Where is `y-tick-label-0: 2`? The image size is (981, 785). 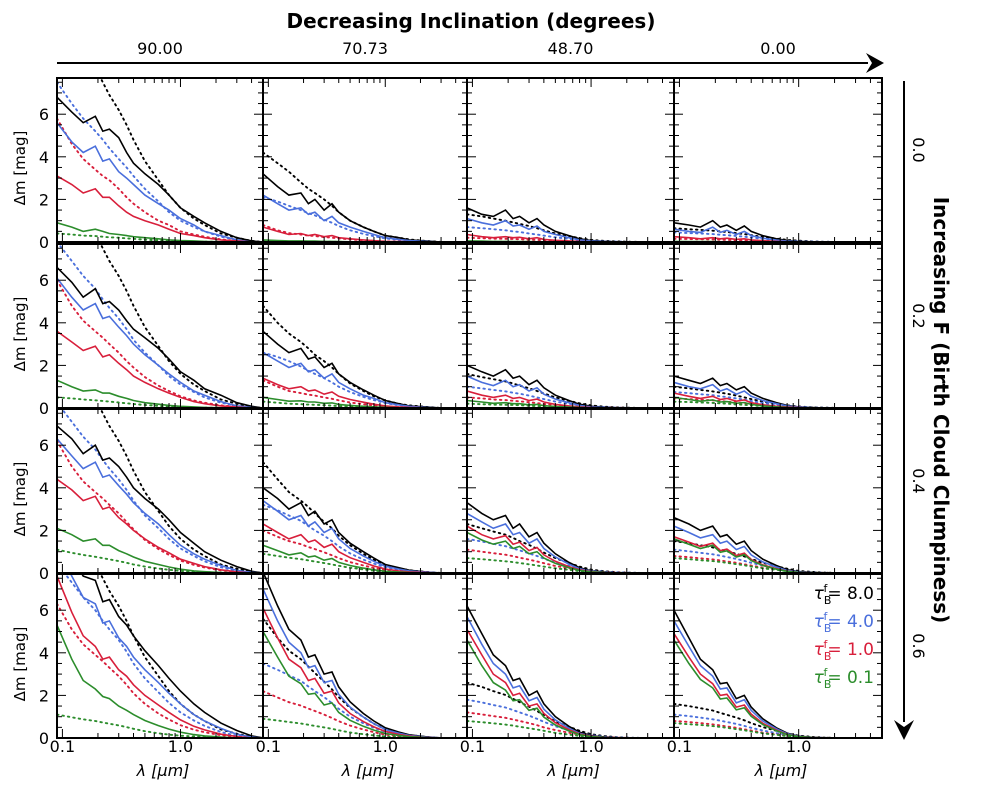
y-tick-label-0: 2 is located at coordinates (44, 199).